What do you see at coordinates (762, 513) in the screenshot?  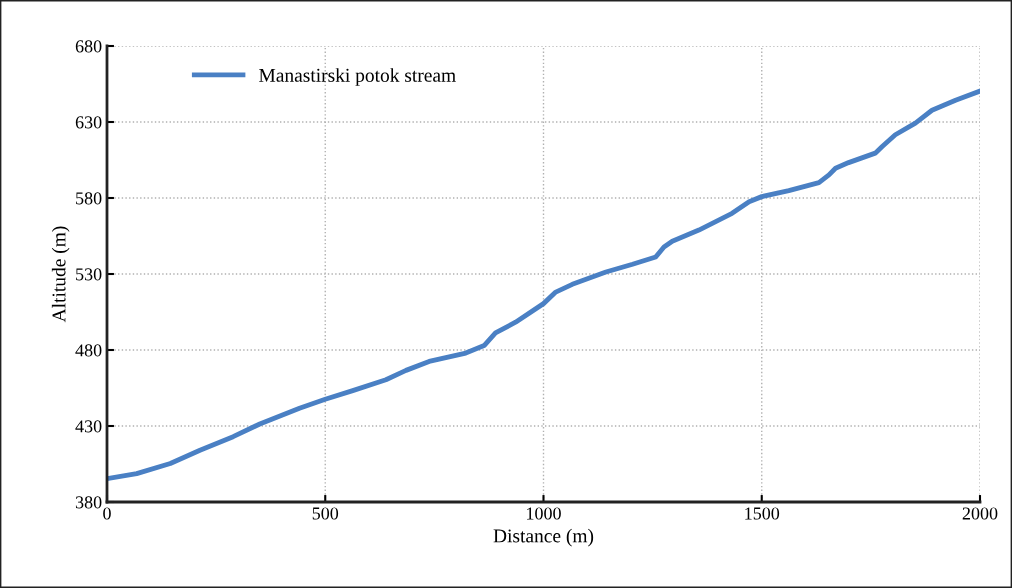 I see `x-tick-label: 1500` at bounding box center [762, 513].